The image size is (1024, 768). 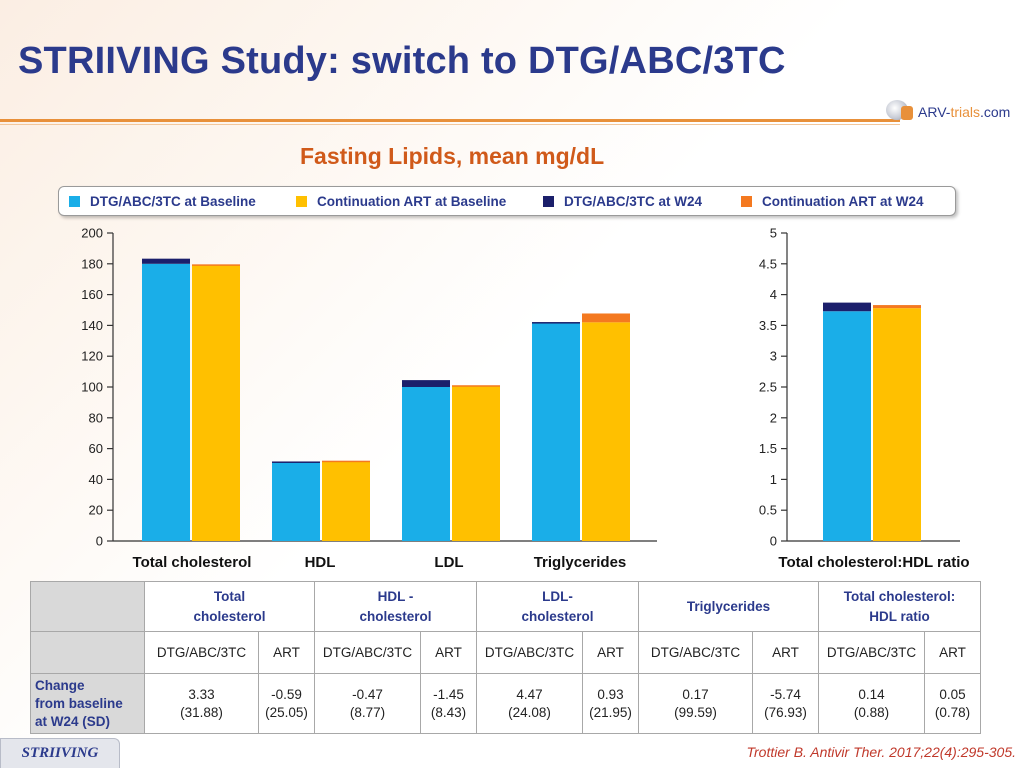 I want to click on logo-text: ARV-trials.com, so click(x=964, y=112).